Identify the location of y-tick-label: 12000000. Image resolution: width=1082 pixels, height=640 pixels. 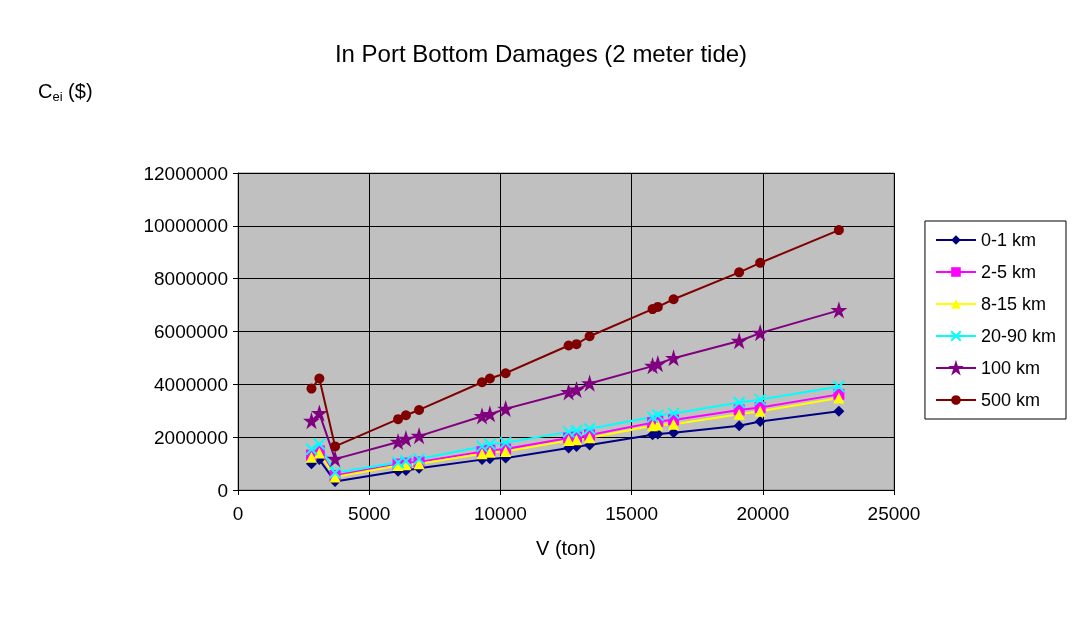
(185, 173).